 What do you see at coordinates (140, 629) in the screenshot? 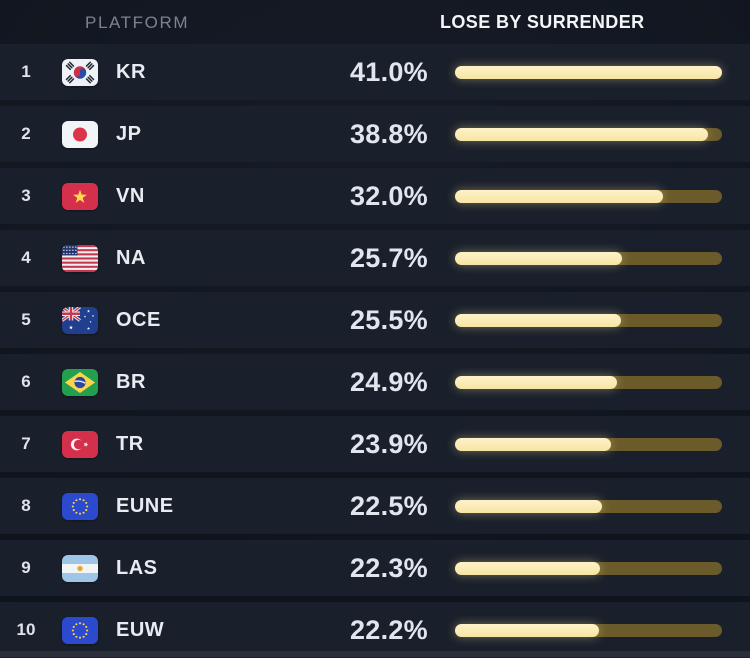
I see `platform-code: EUW` at bounding box center [140, 629].